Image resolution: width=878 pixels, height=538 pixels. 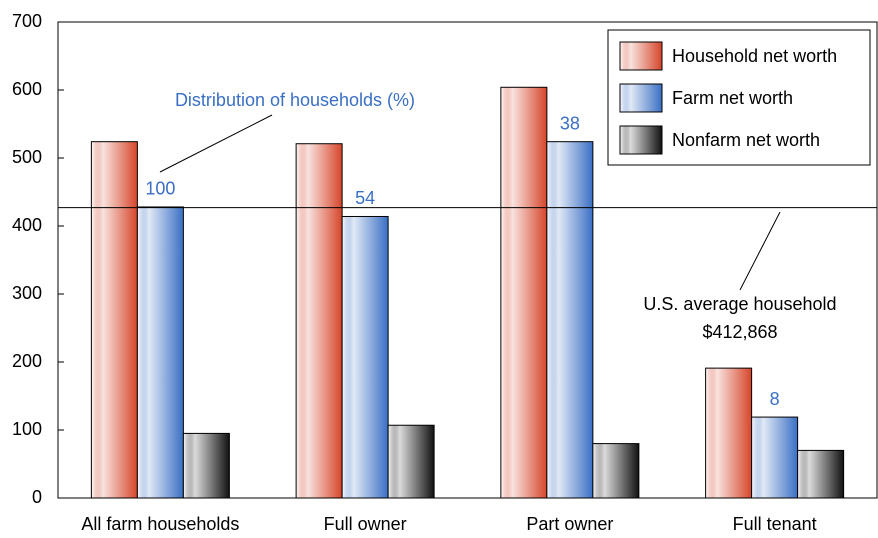 What do you see at coordinates (27, 225) in the screenshot?
I see `y-tick-label: 400` at bounding box center [27, 225].